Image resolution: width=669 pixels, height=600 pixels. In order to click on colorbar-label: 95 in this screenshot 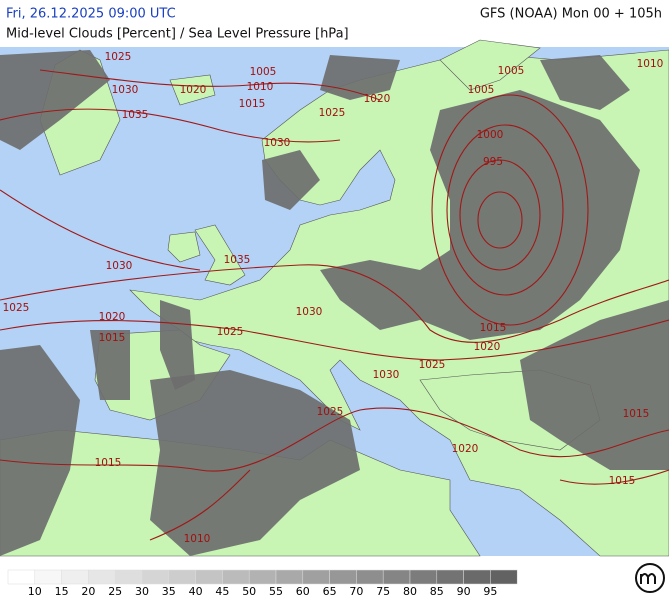, I will do `click(490, 591)`.